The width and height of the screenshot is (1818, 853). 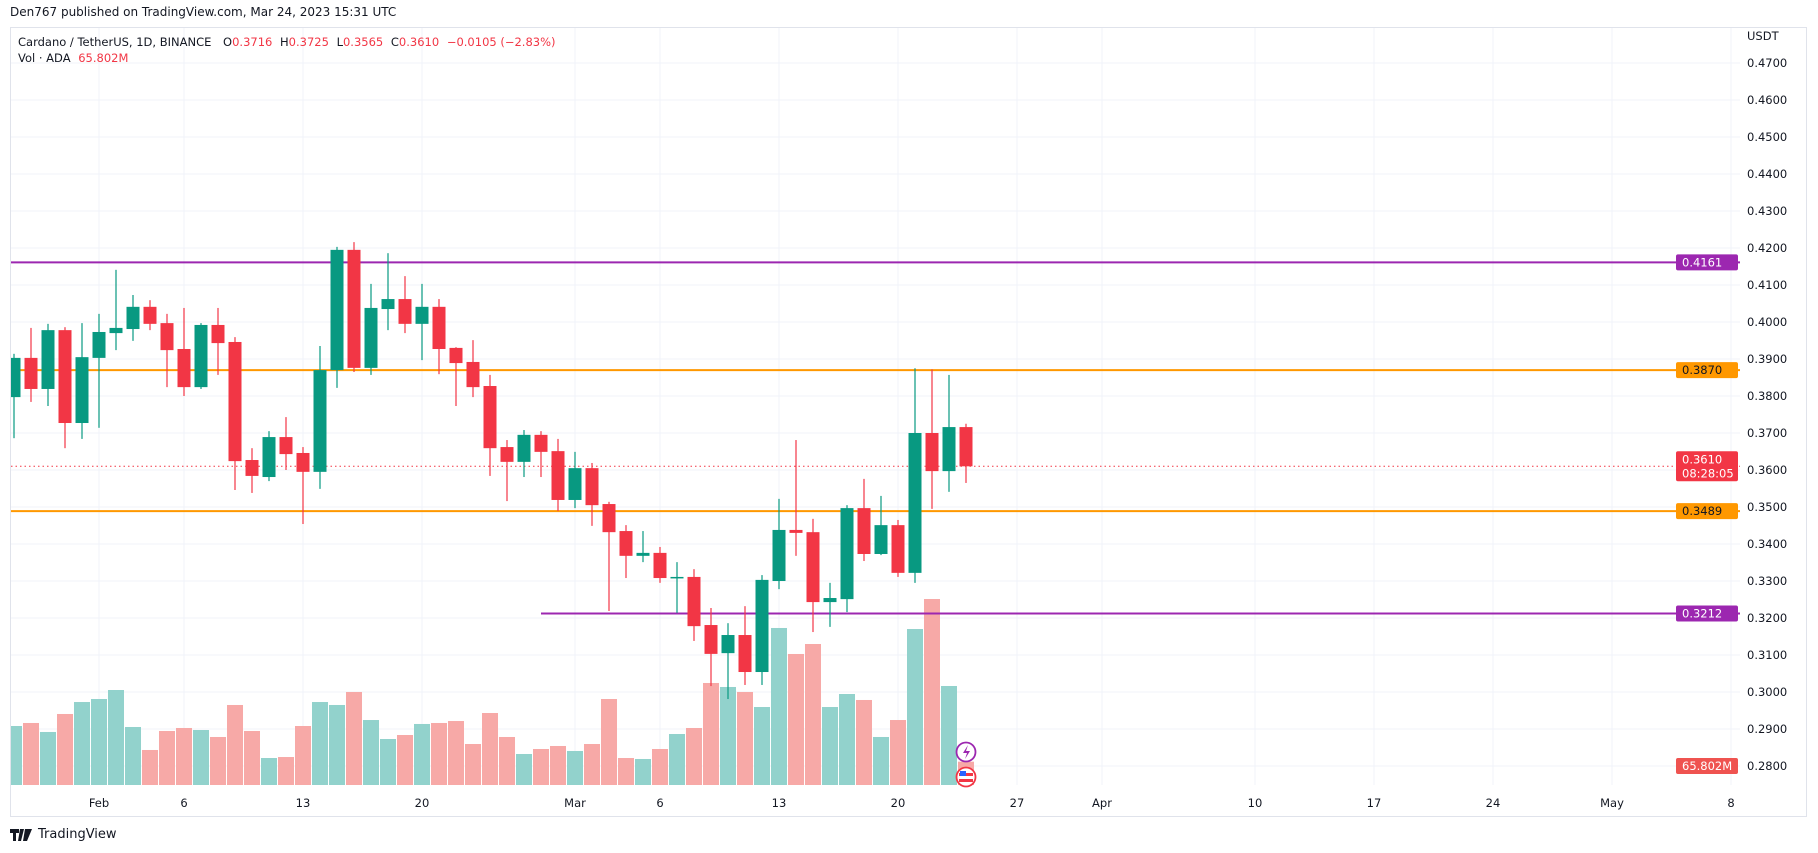 What do you see at coordinates (289, 58) in the screenshot?
I see `volume-row: Vol · ADA 65.802M` at bounding box center [289, 58].